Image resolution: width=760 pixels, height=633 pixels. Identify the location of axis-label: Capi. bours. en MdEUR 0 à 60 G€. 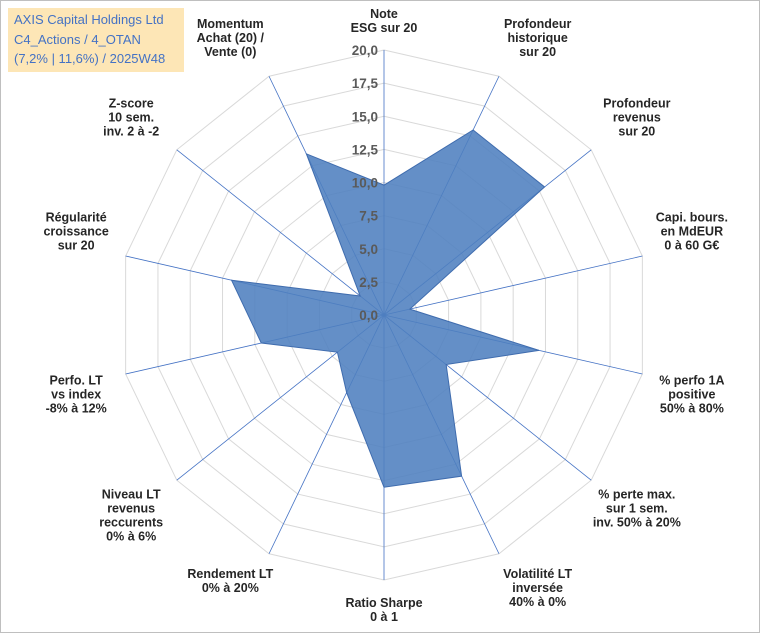
(692, 232).